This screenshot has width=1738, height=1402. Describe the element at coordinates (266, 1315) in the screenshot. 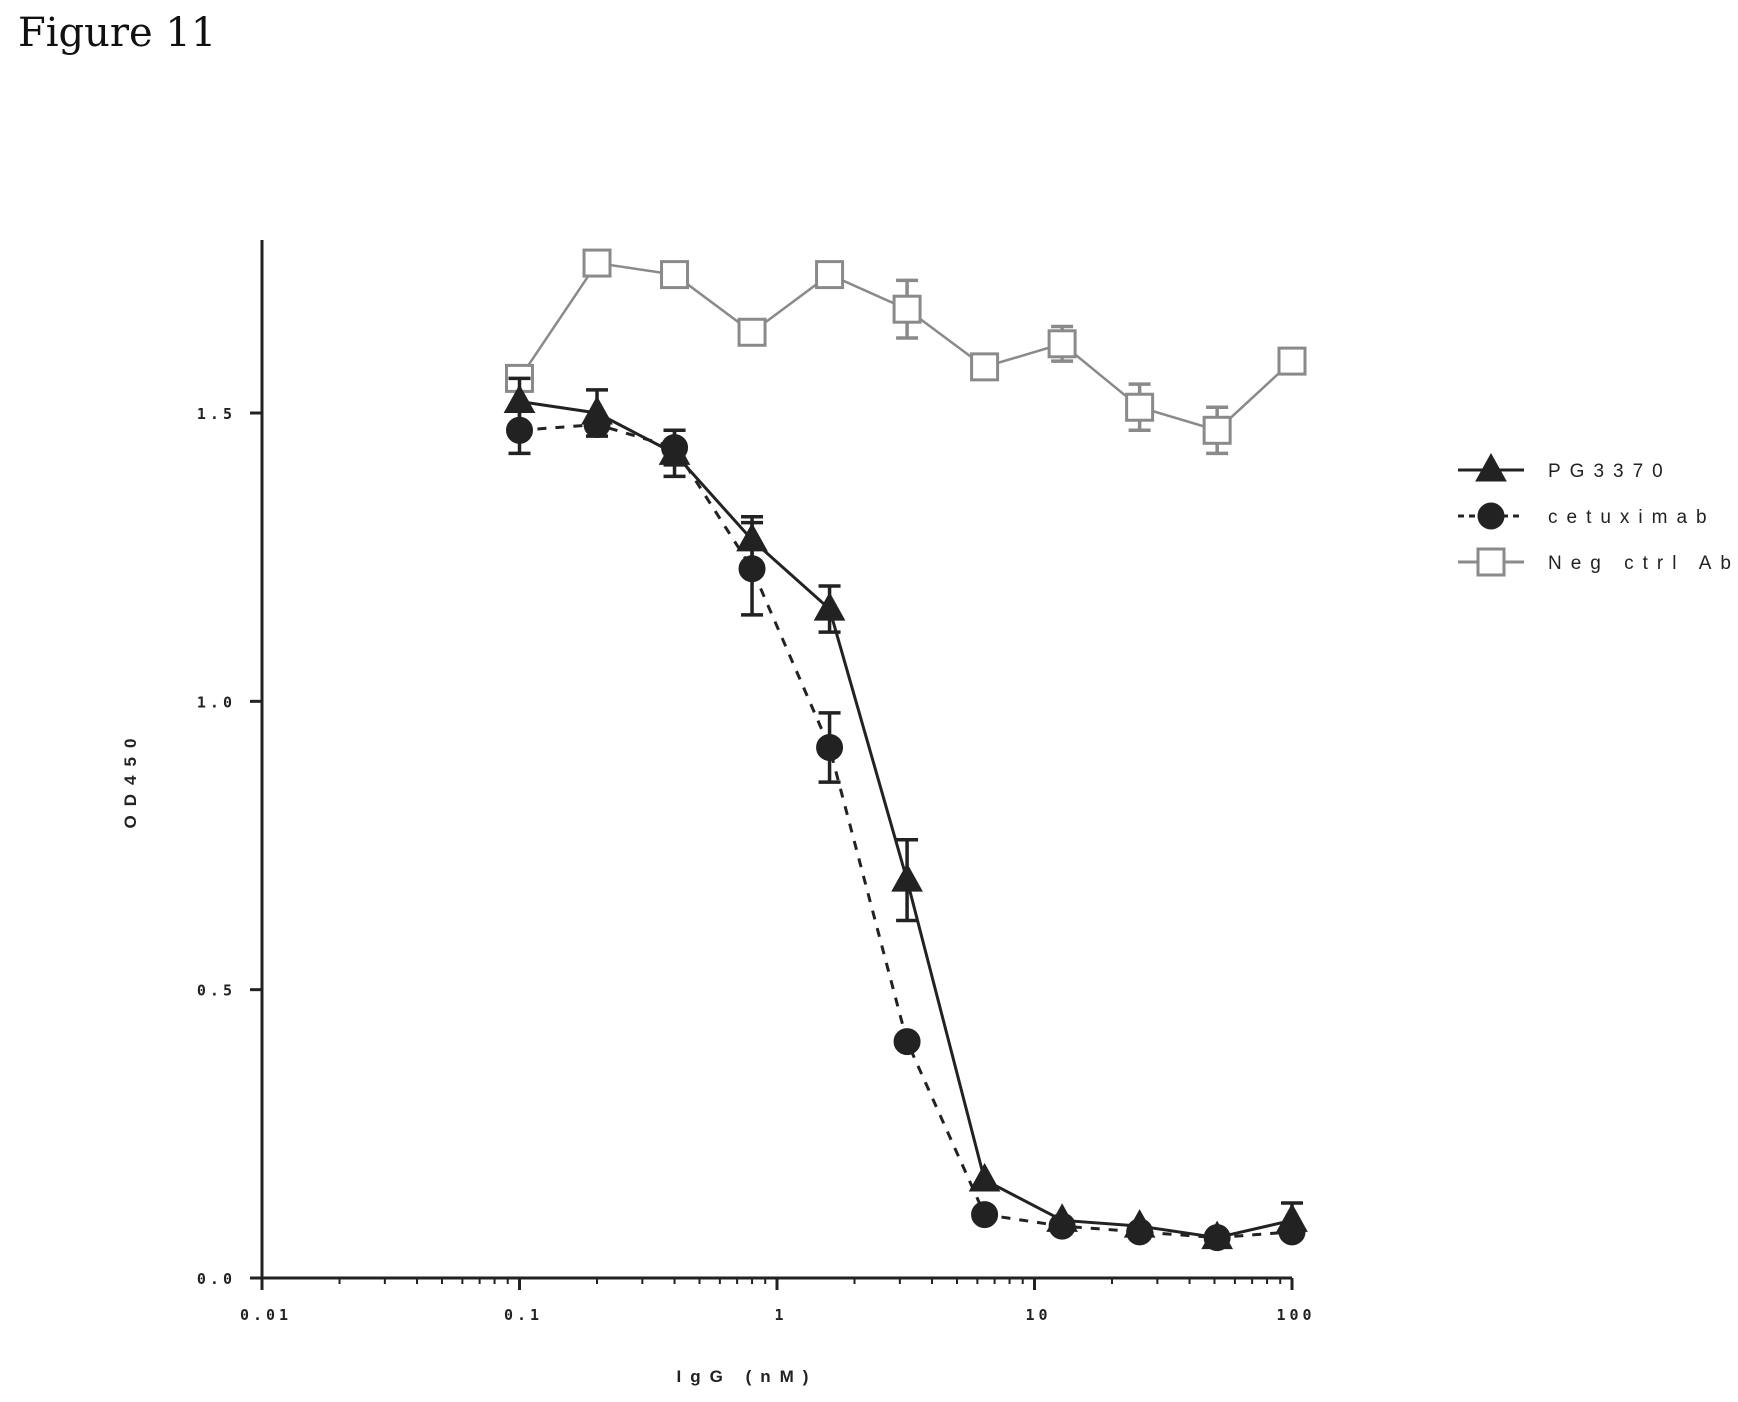

I see `x-tick-label: 0.01` at that location.